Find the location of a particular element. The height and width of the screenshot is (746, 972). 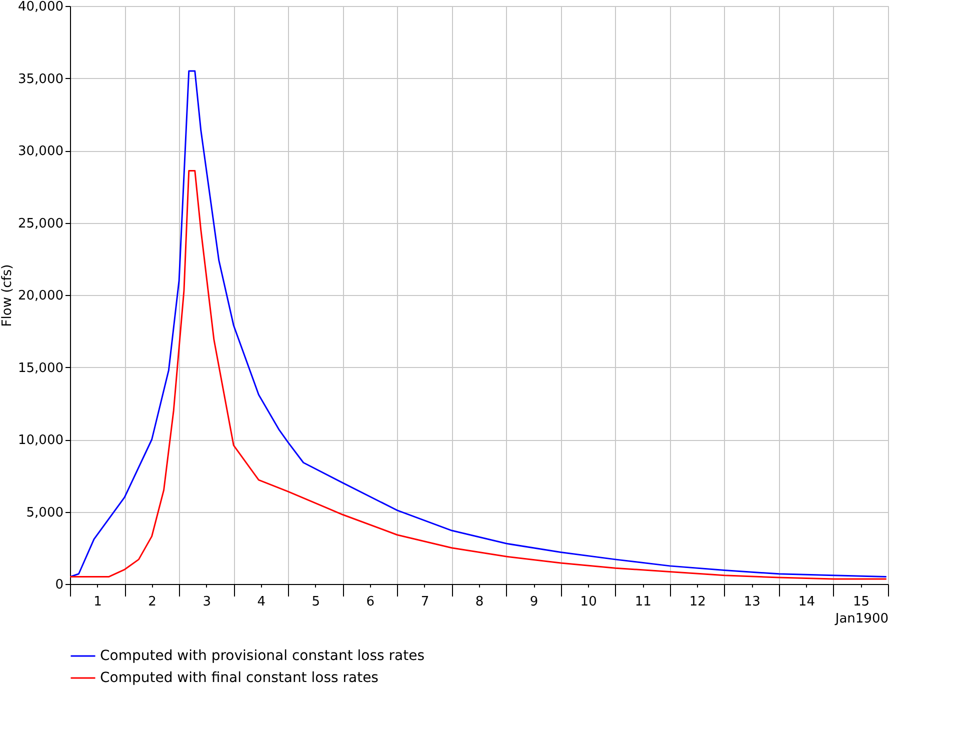

y-tick-label: 20,000 is located at coordinates (41, 296).